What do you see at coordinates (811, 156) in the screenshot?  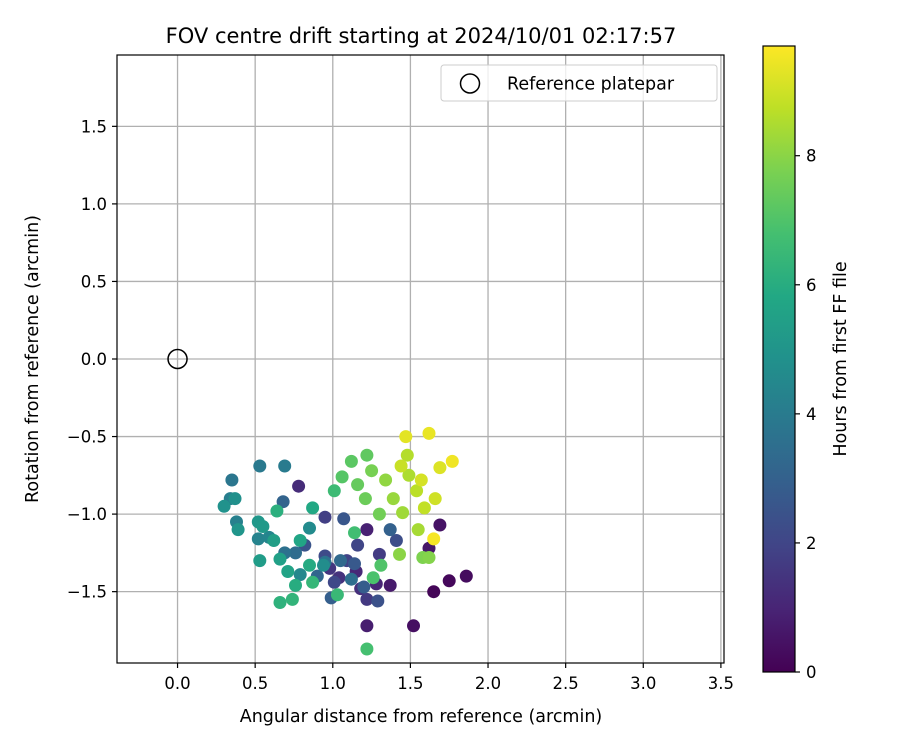 I see `colorbar-tick-label: 8` at bounding box center [811, 156].